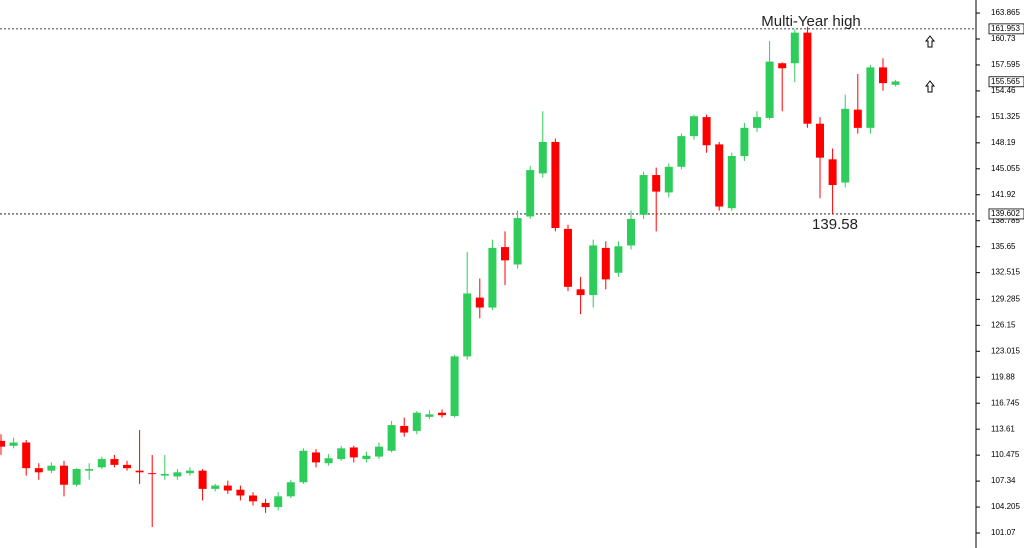  What do you see at coordinates (811, 21) in the screenshot?
I see `annotation: Multi-Year high` at bounding box center [811, 21].